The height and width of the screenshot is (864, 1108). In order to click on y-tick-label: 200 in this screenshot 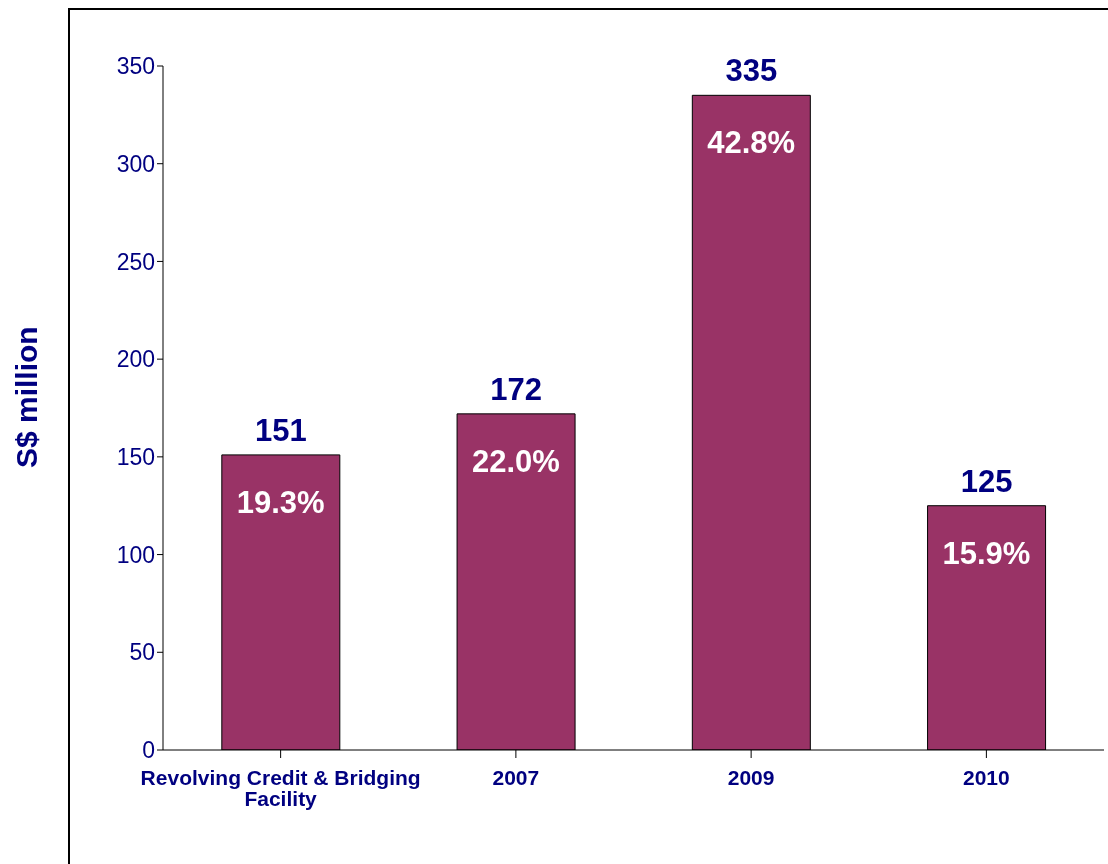, I will do `click(135, 359)`.